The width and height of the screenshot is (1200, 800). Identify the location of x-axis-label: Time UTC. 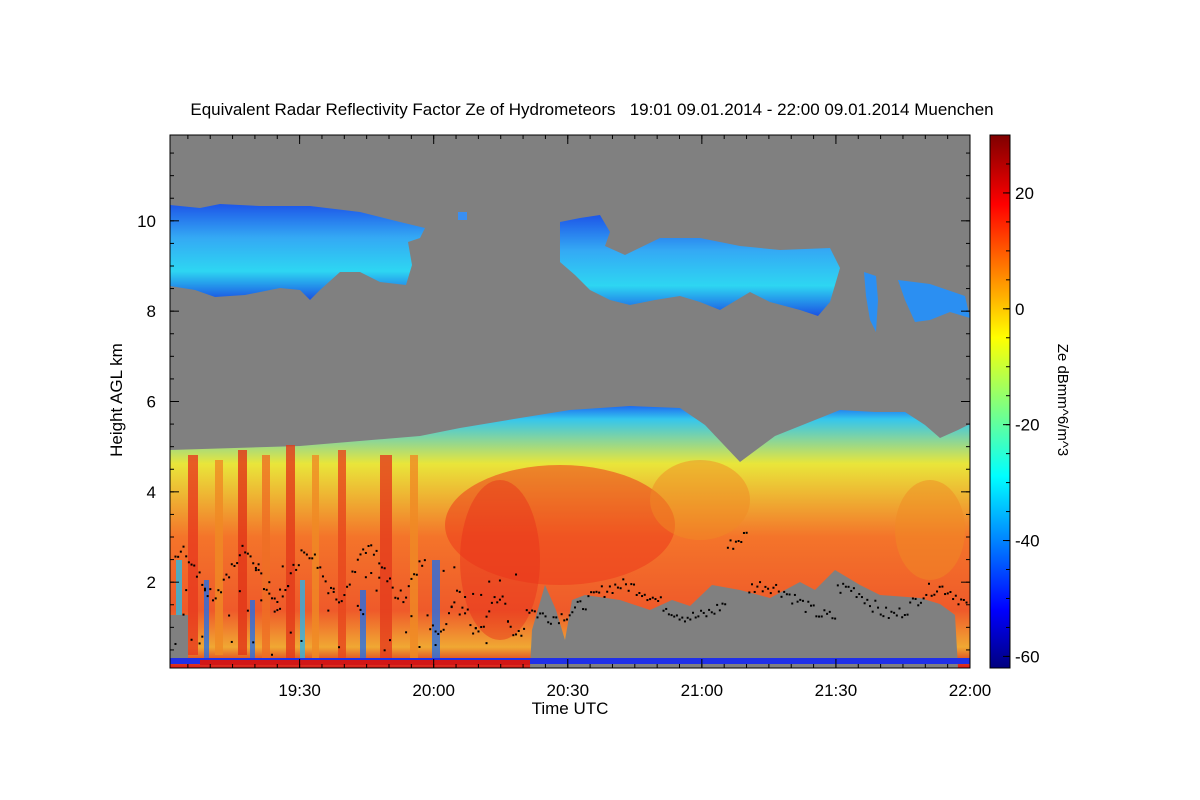
(570, 708).